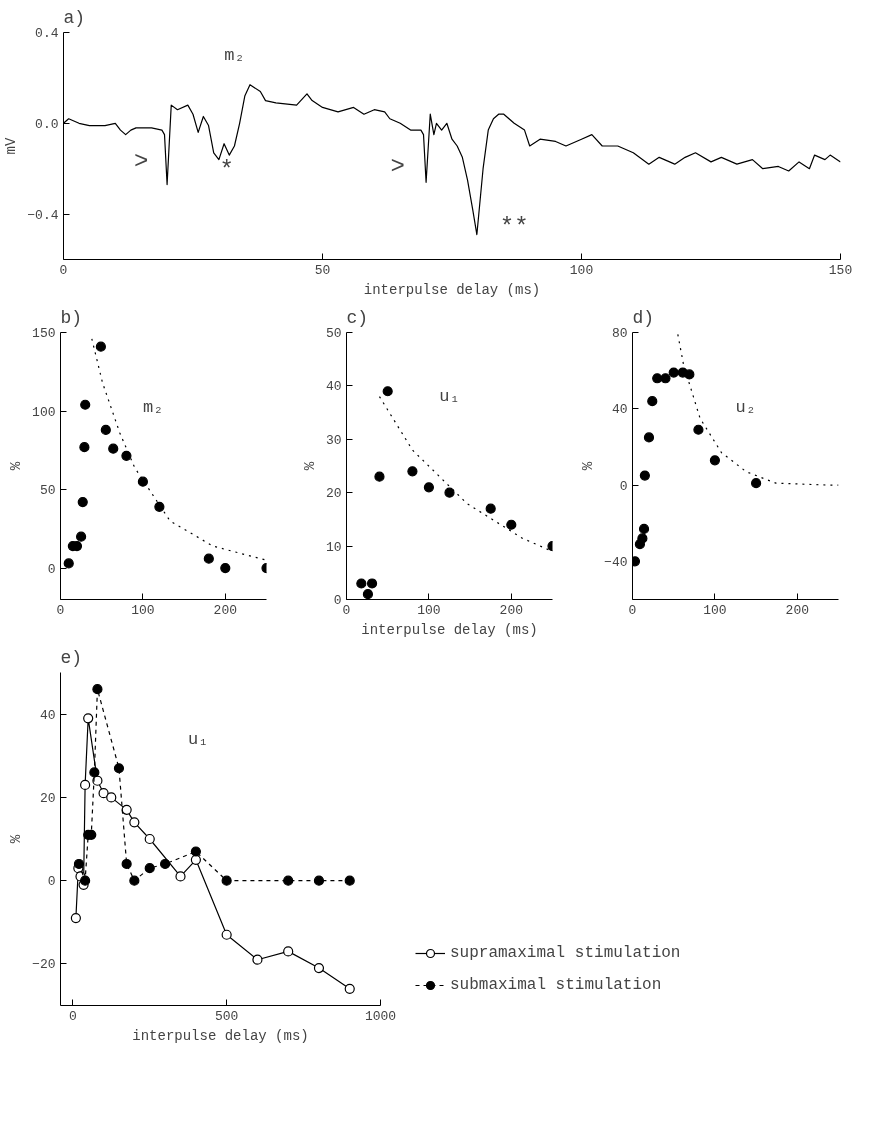 The image size is (879, 1121). Describe the element at coordinates (74, 17) in the screenshot. I see `chart-title: a)` at that location.